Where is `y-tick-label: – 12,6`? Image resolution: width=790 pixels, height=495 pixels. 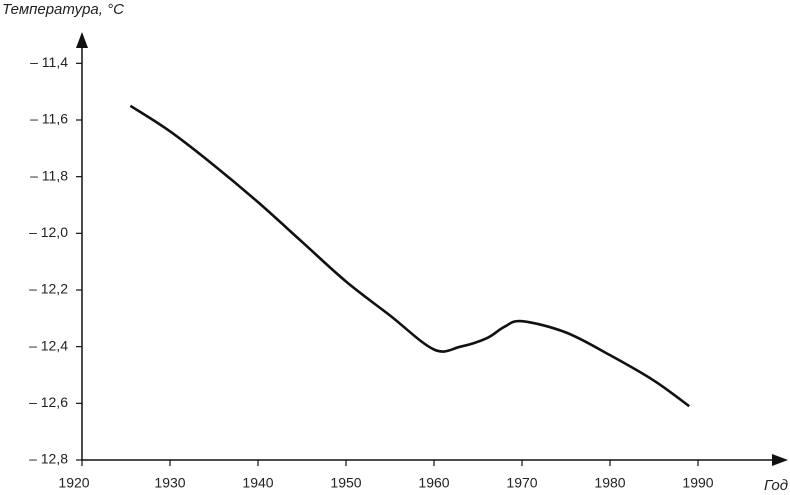
y-tick-label: – 12,6 is located at coordinates (48, 402).